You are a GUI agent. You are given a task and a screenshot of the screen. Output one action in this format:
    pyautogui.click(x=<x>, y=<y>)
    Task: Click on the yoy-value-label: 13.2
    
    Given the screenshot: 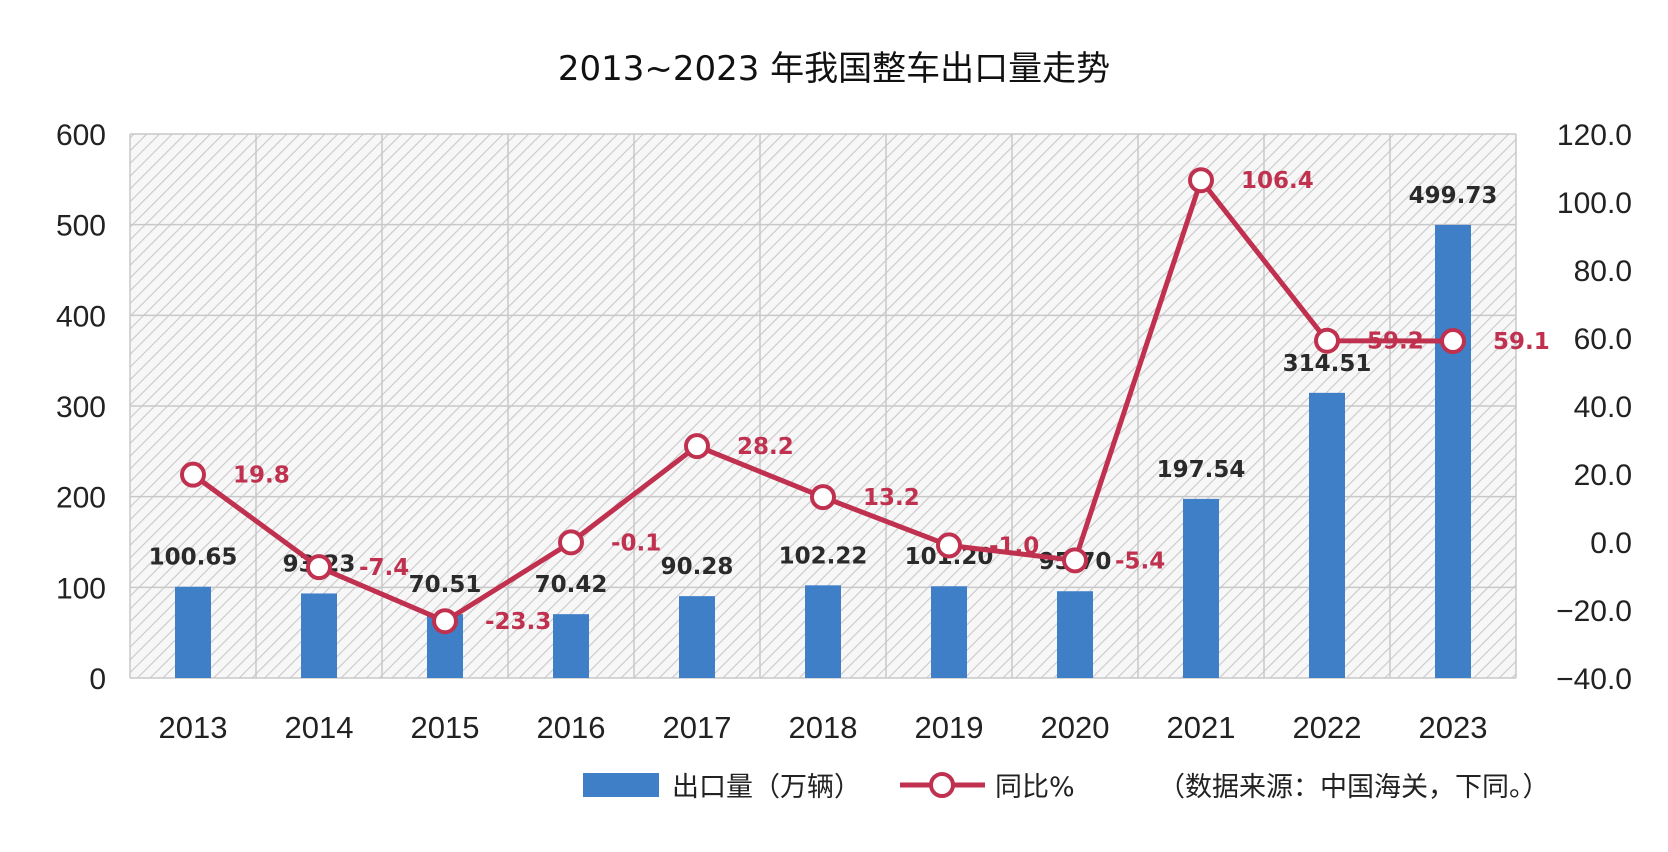 What is the action you would take?
    pyautogui.click(x=891, y=498)
    